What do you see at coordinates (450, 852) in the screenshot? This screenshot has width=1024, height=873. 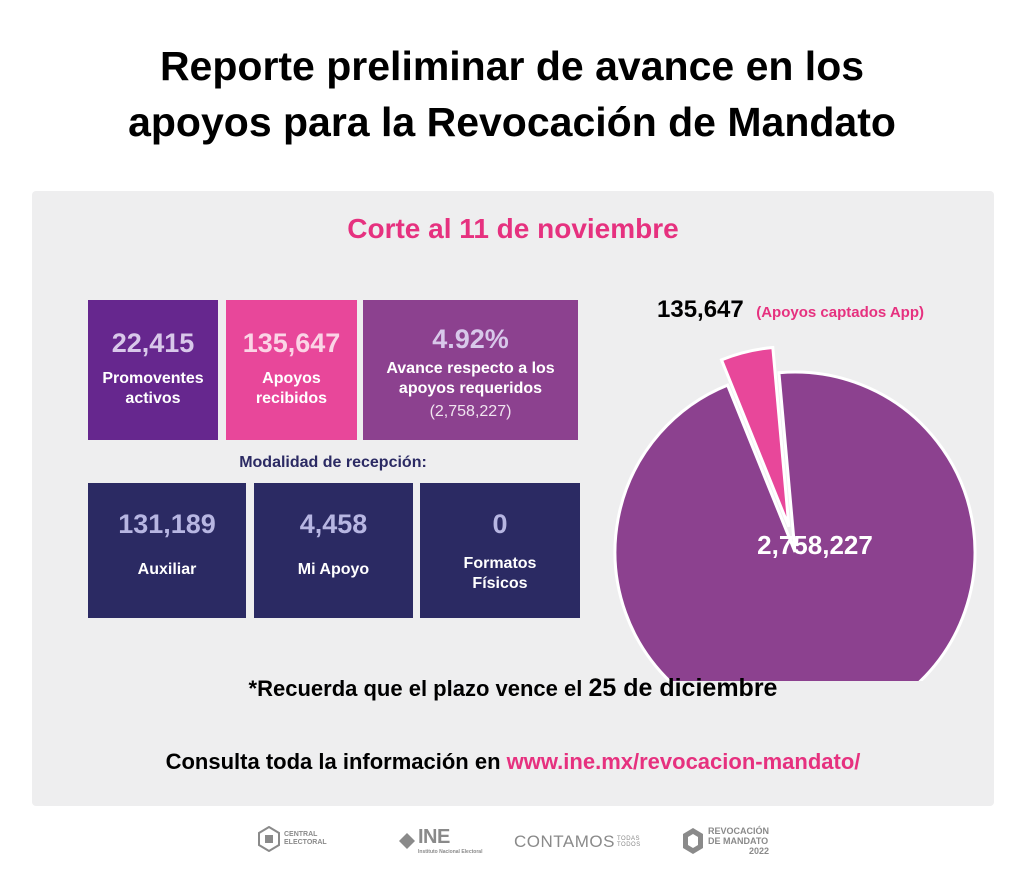 I see `ine-subtext: Instituto Nacional Electoral` at bounding box center [450, 852].